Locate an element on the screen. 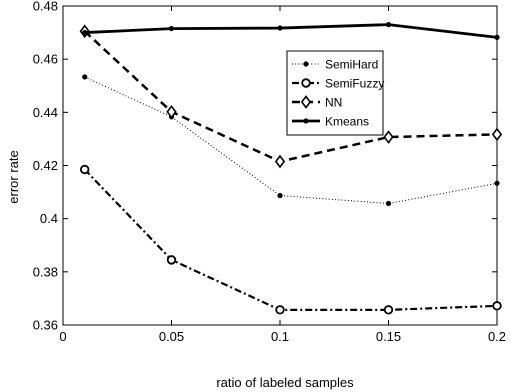 The height and width of the screenshot is (392, 511). legend-marker-semihard is located at coordinates (306, 64).